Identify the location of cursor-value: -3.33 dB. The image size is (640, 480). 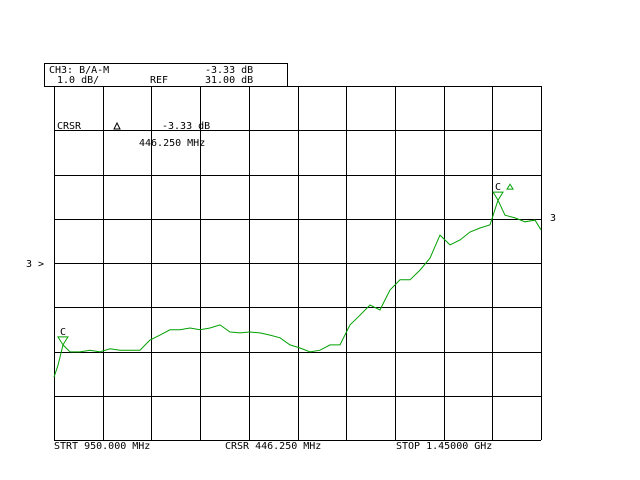
(186, 126).